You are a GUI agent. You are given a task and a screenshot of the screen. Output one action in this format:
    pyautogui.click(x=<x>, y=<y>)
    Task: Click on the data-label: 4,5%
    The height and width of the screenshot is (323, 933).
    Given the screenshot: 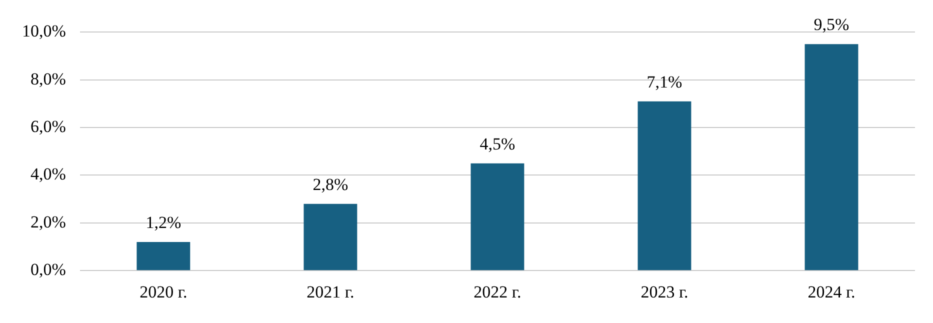 What is the action you would take?
    pyautogui.click(x=498, y=144)
    